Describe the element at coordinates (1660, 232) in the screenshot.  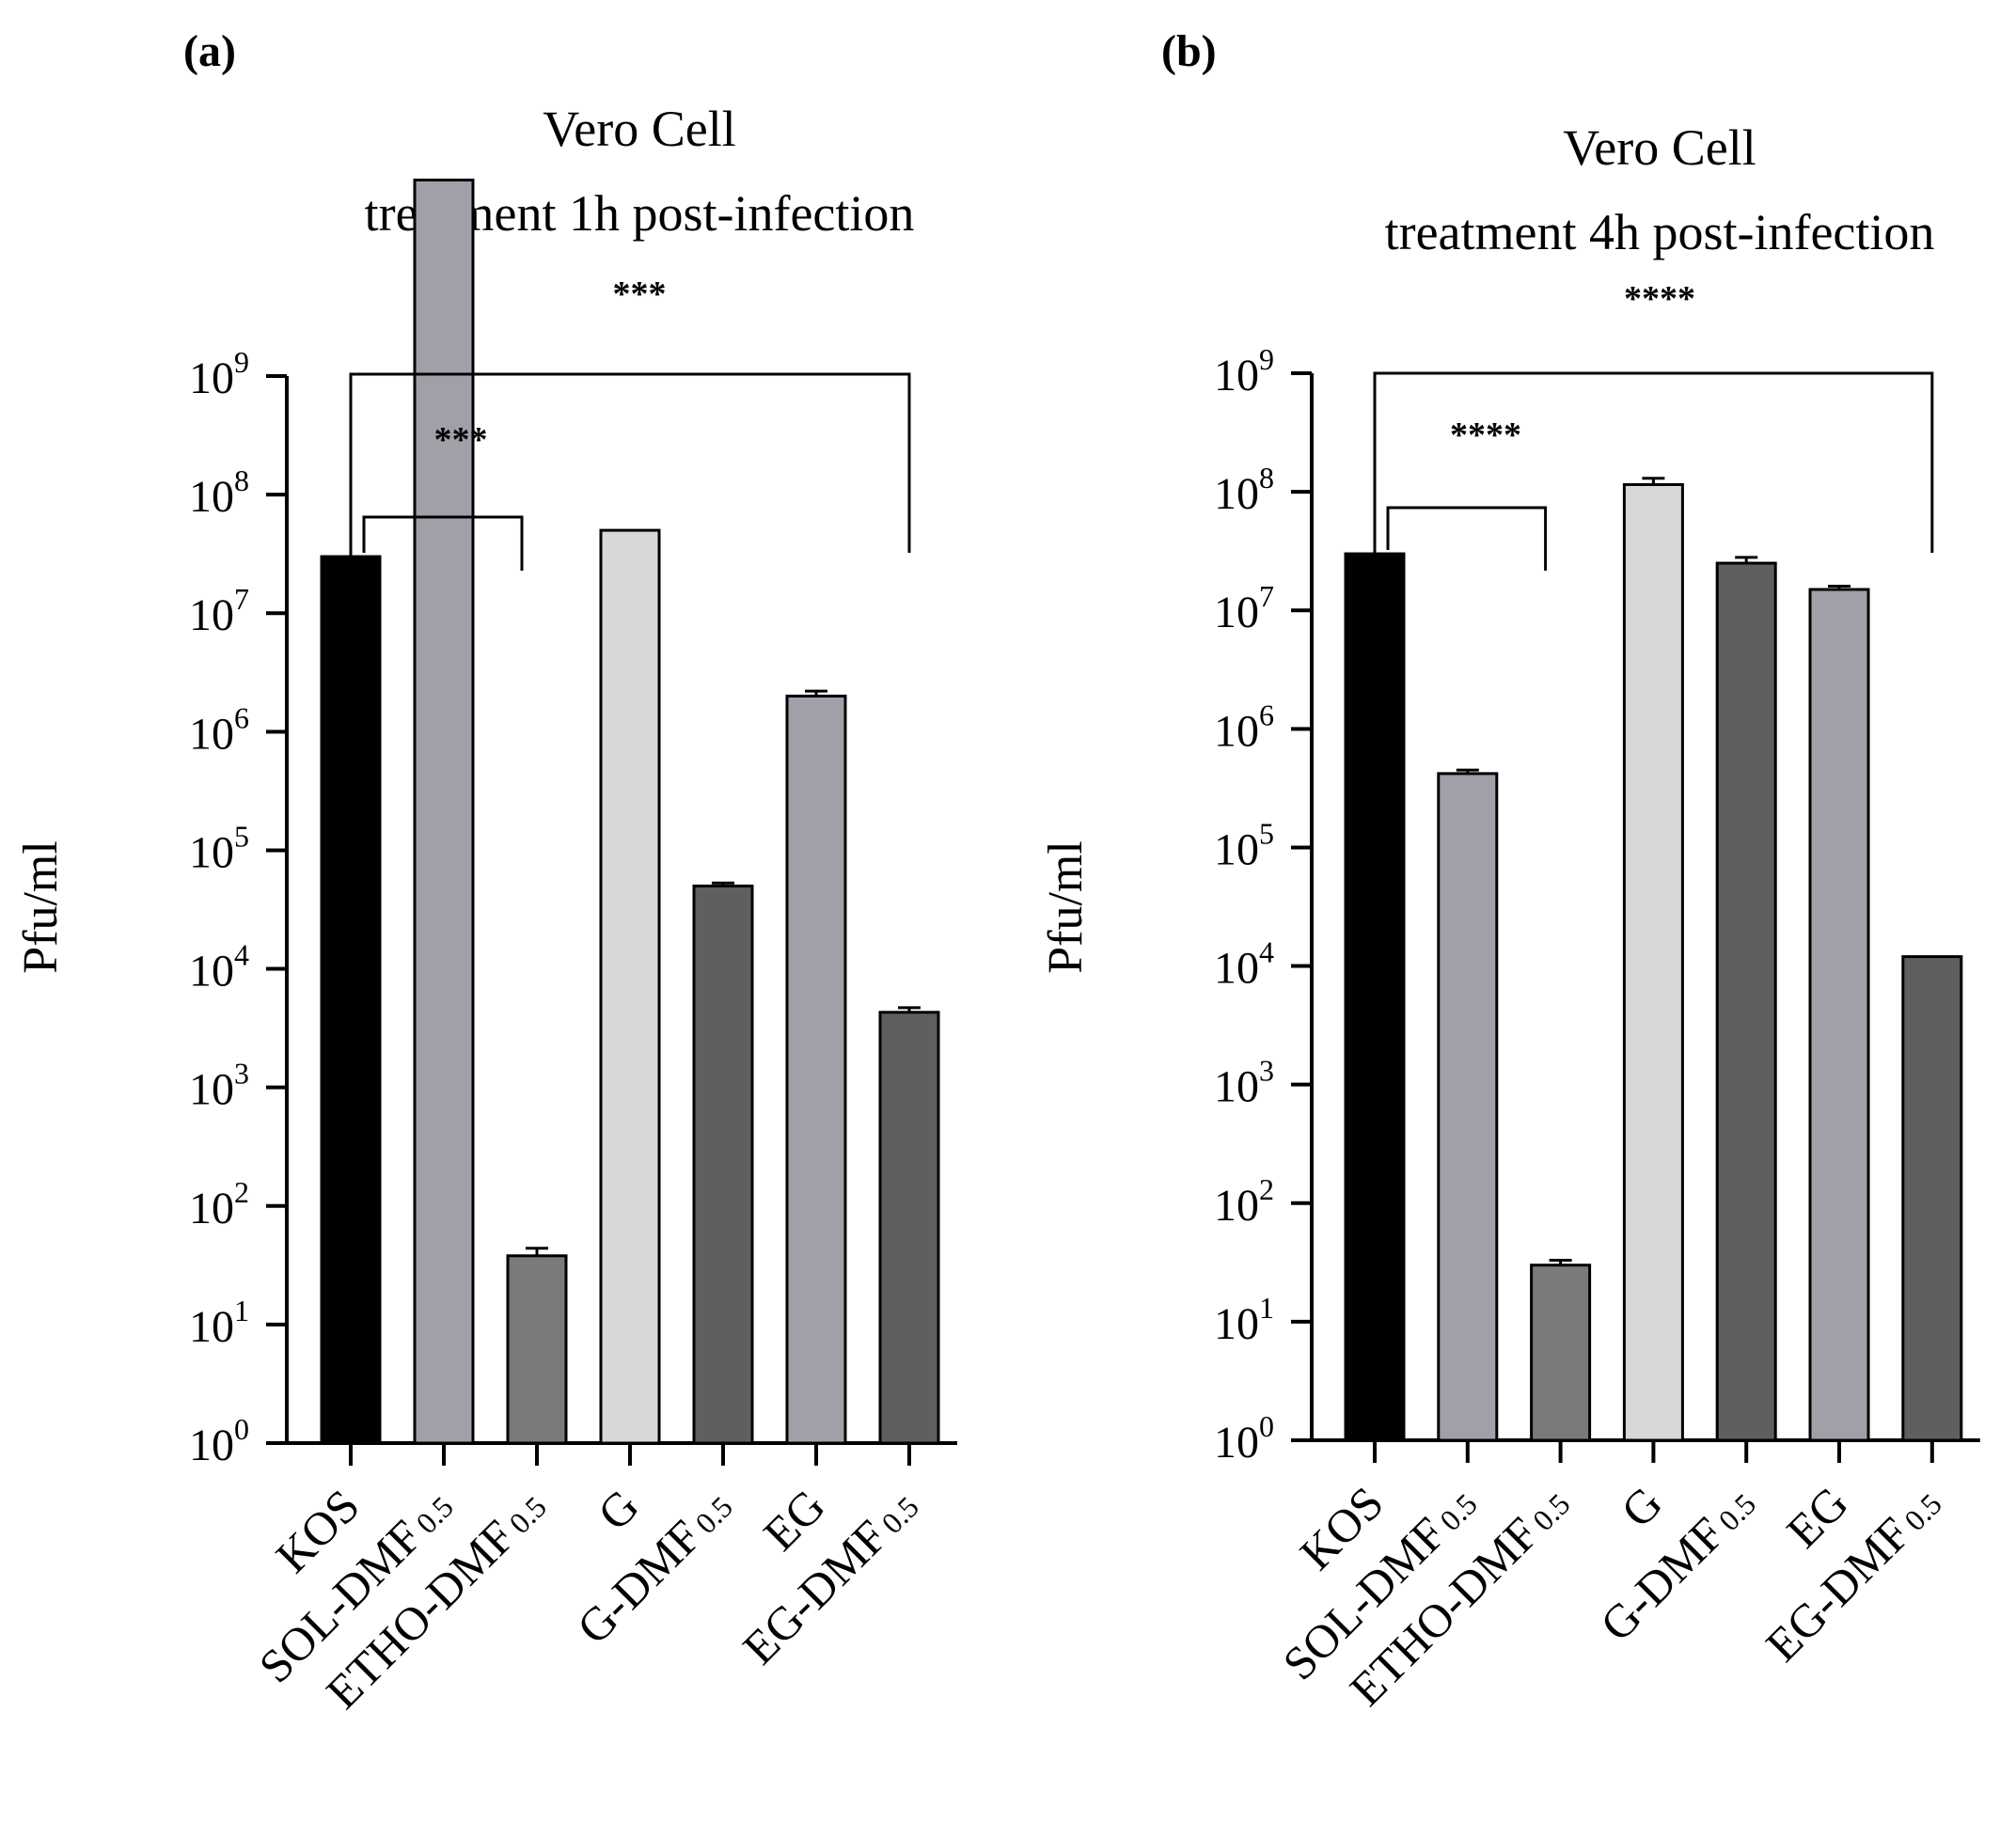
I see `chart-title-line: treatment 4h post-infection` at that location.